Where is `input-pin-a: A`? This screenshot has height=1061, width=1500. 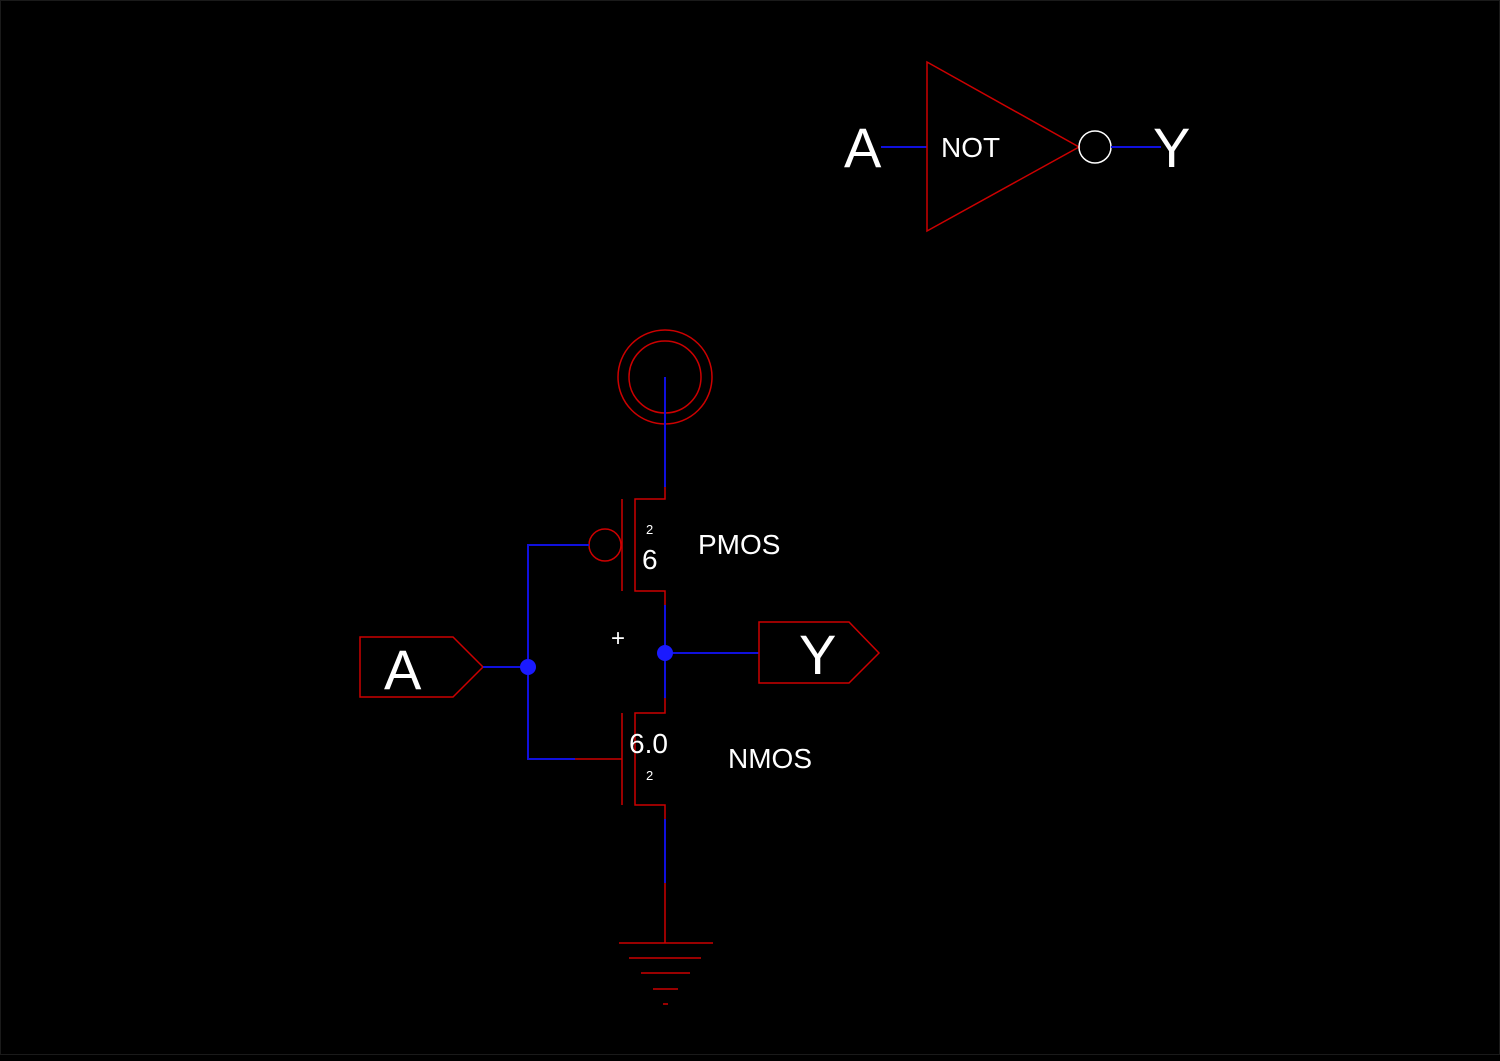 input-pin-a: A is located at coordinates (422, 668).